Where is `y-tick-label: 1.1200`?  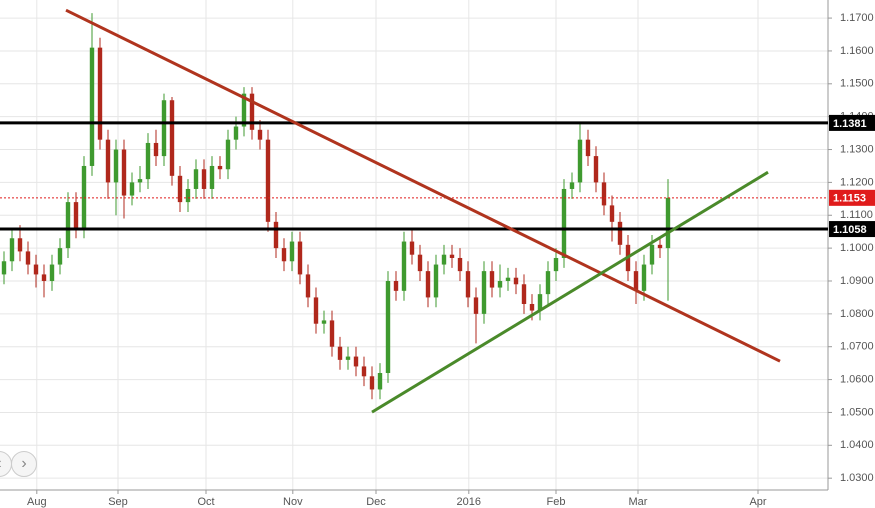 y-tick-label: 1.1200 is located at coordinates (857, 182).